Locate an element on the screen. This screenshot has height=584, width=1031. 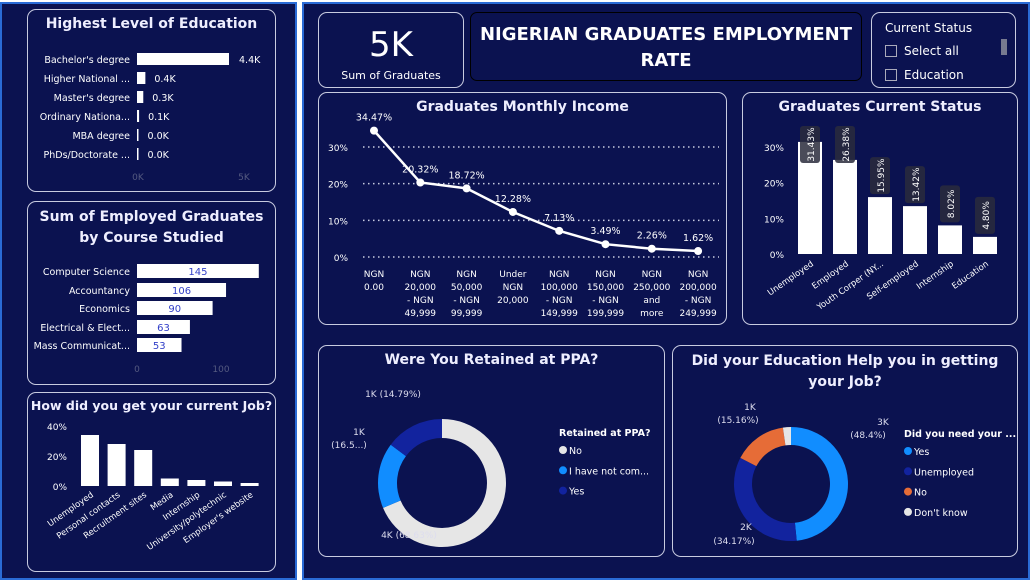
slicer-item-select-all: Select all is located at coordinates (922, 51).